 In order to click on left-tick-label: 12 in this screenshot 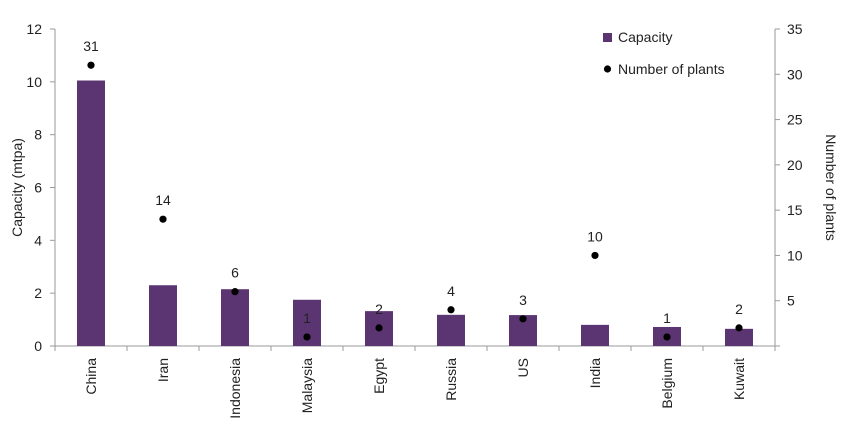, I will do `click(34, 29)`.